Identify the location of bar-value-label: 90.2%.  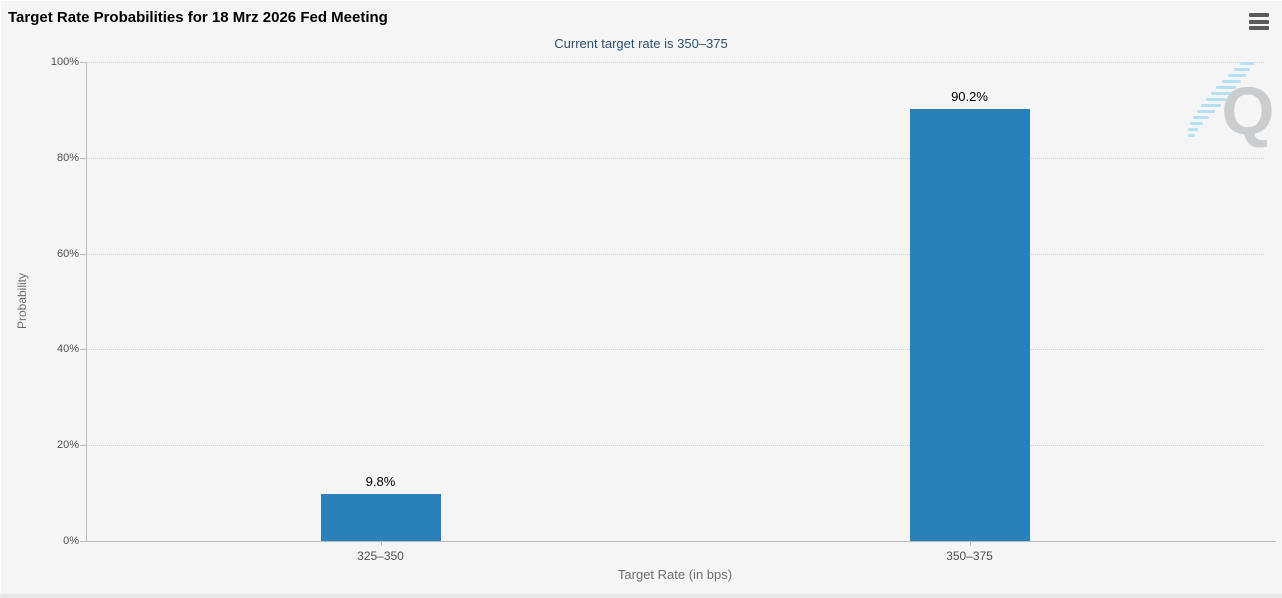
(969, 96).